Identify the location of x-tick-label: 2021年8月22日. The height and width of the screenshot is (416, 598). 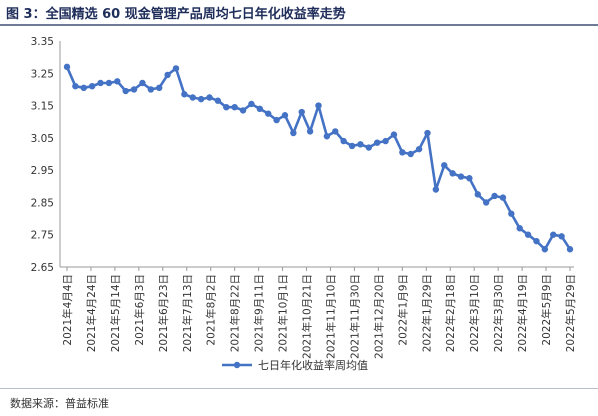
(235, 313).